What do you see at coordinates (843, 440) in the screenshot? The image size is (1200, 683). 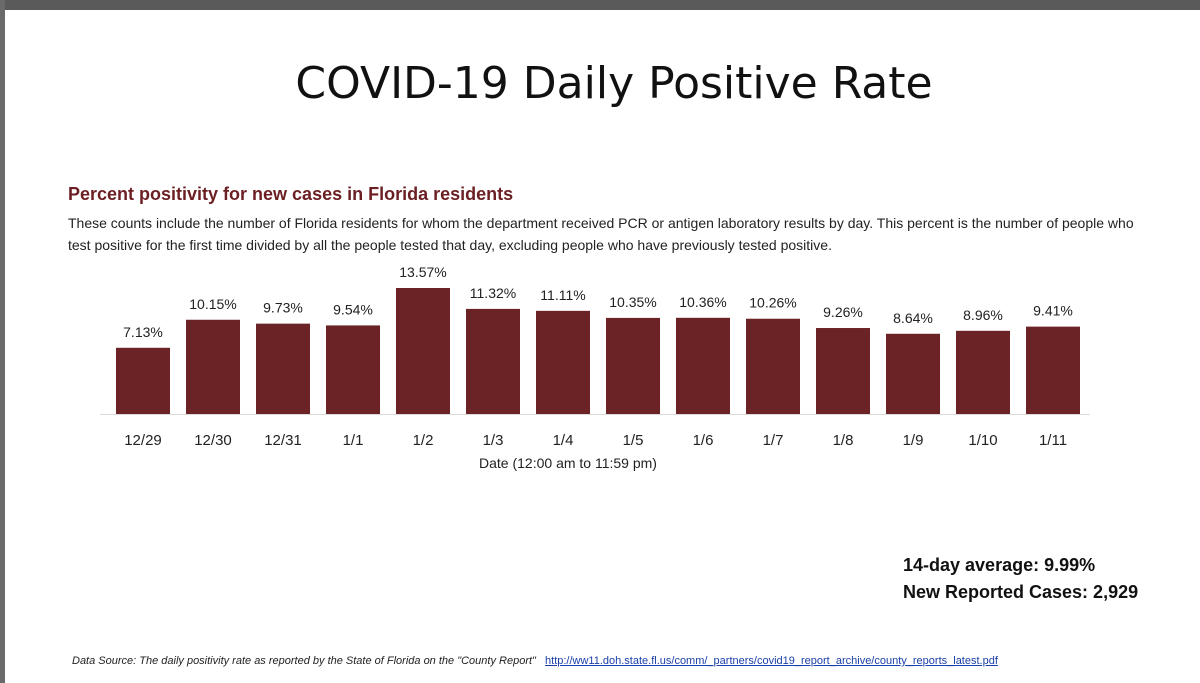 I see `x-tick-label: 1/8` at bounding box center [843, 440].